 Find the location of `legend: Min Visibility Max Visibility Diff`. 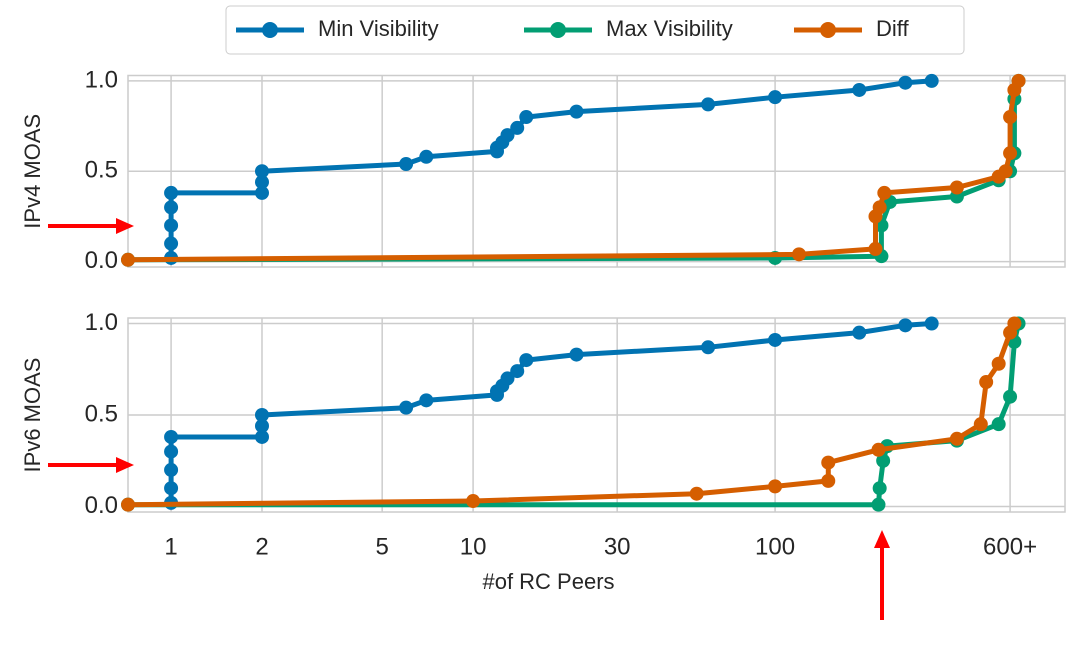

legend: Min Visibility Max Visibility Diff is located at coordinates (572, 28).